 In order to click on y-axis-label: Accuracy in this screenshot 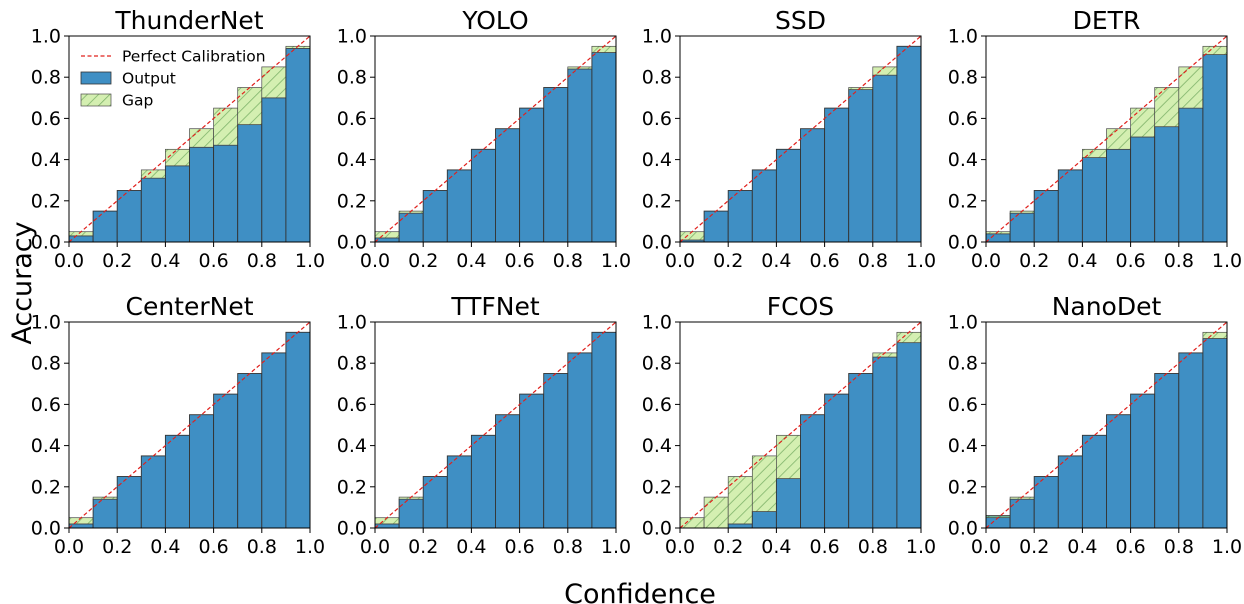, I will do `click(22, 282)`.